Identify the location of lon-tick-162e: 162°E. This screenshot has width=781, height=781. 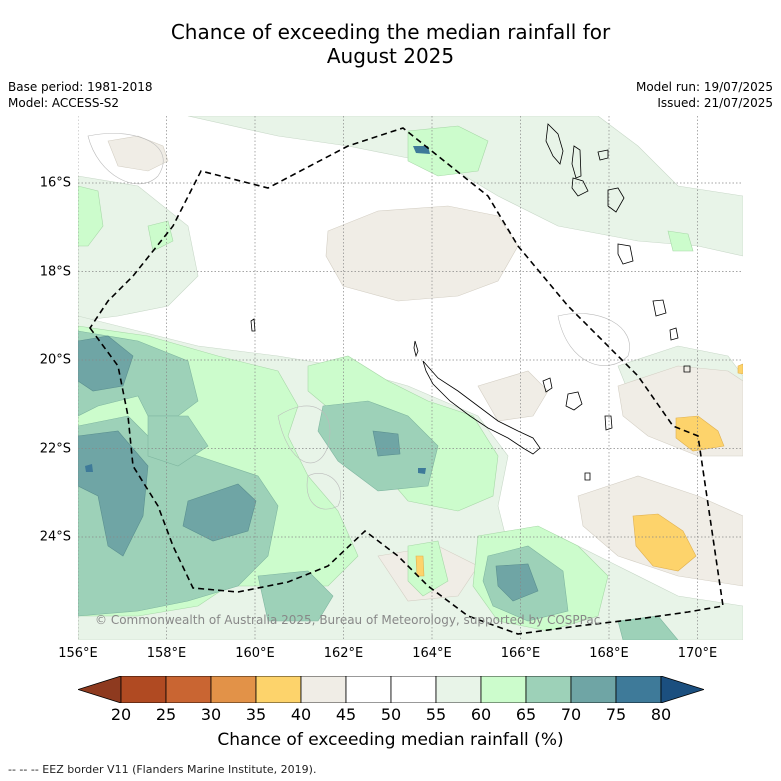
(343, 653).